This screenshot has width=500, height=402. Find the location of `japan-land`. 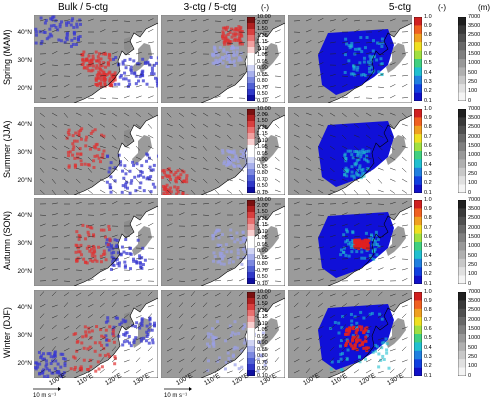

japan-land is located at coordinates (269, 333).